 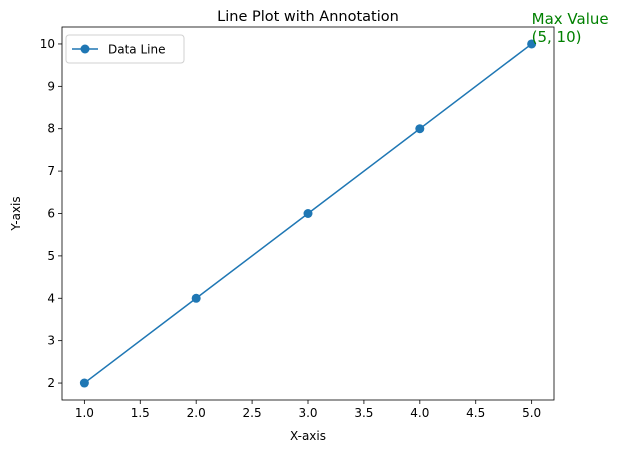 I want to click on x-axis-label: X-axis, so click(x=308, y=436).